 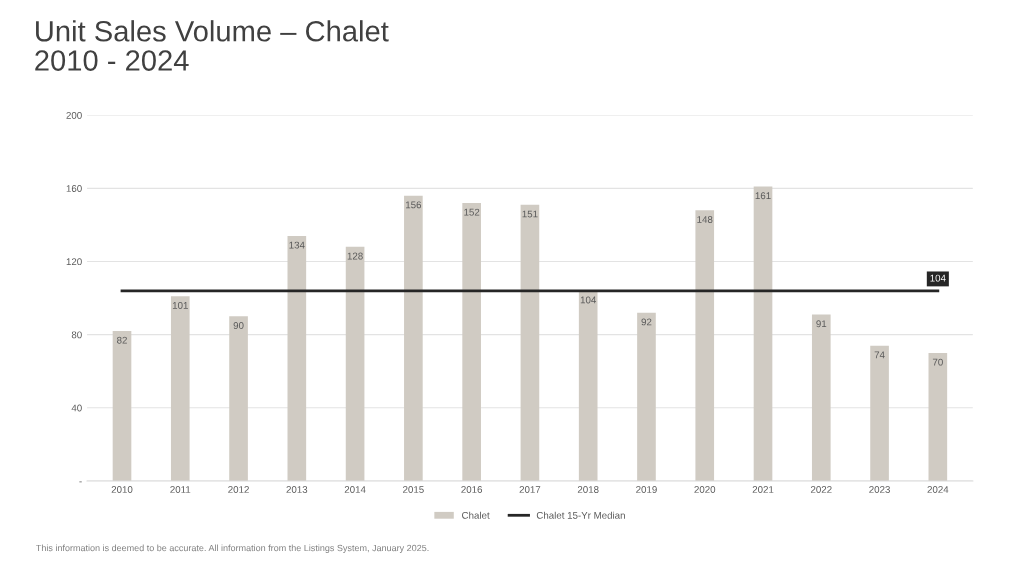 I want to click on legend-label: Chalet, so click(x=476, y=515).